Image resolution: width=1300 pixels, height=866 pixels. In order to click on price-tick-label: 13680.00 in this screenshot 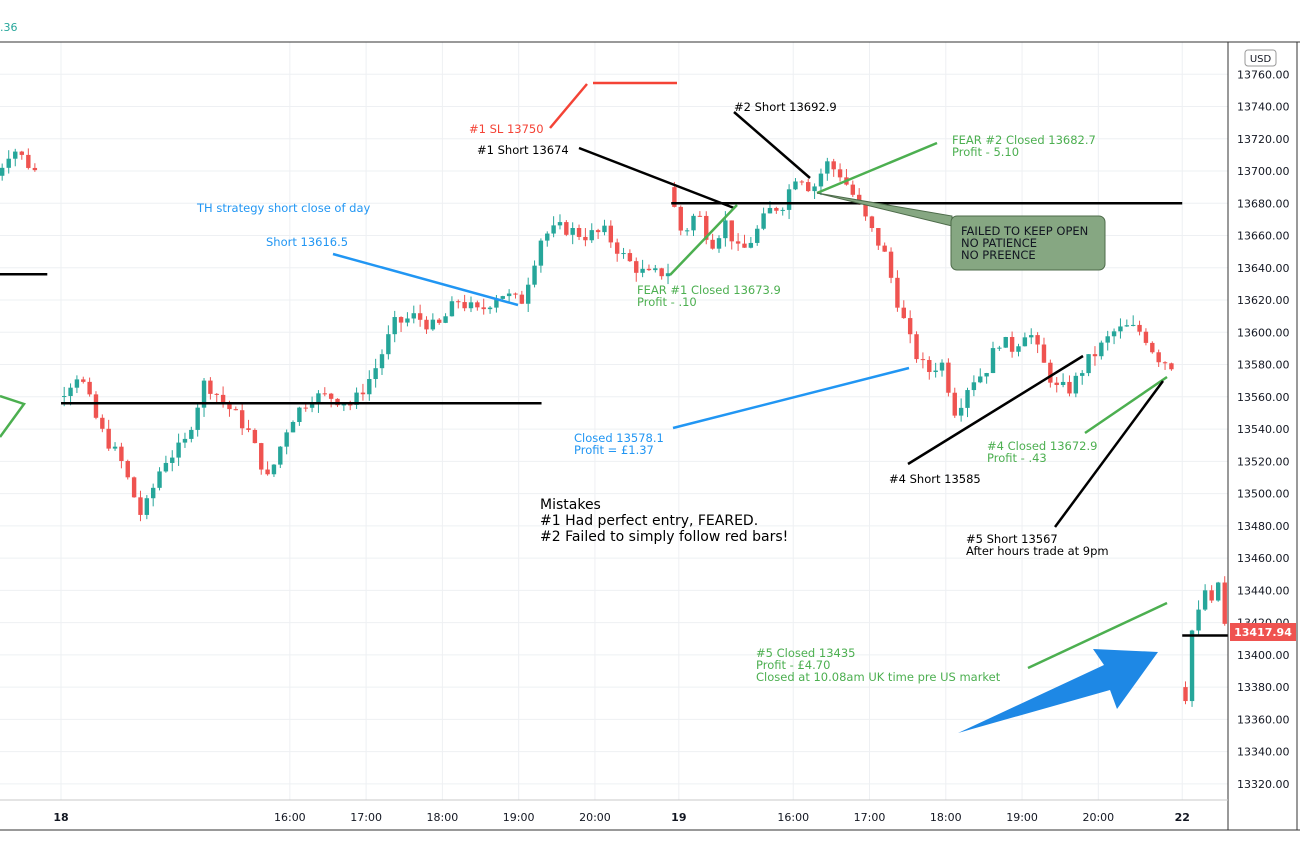, I will do `click(1263, 203)`.